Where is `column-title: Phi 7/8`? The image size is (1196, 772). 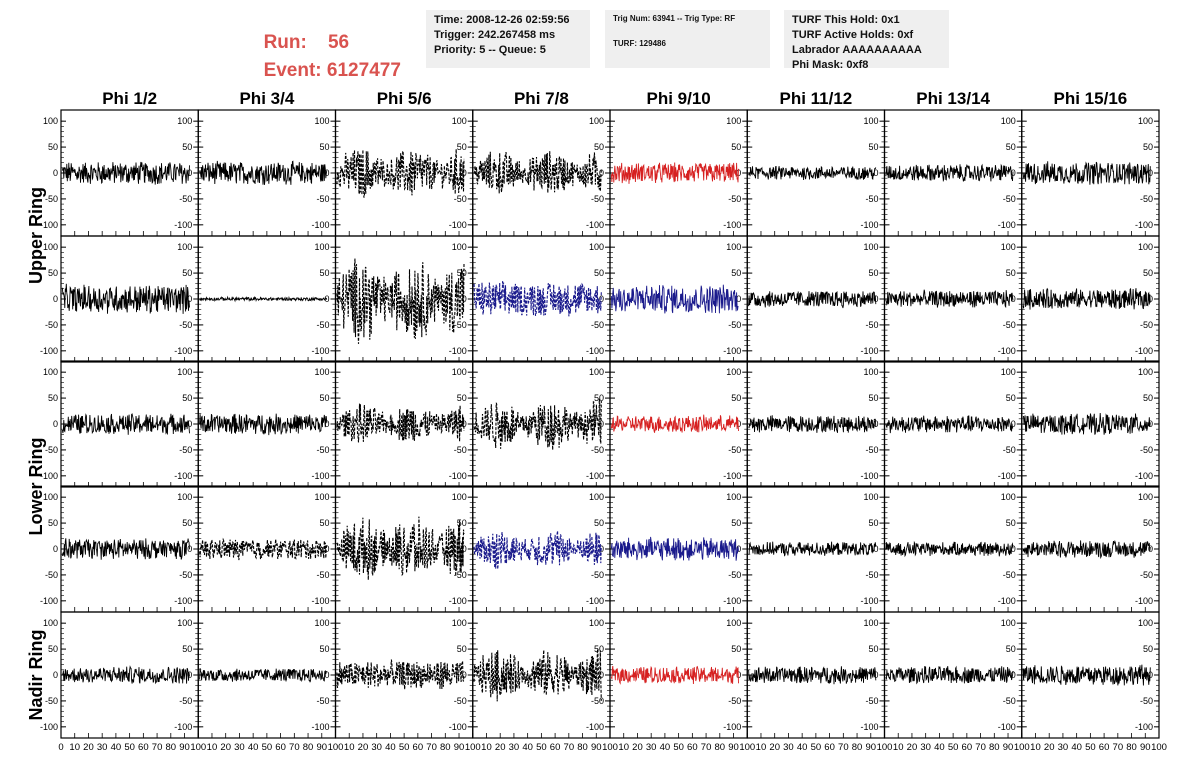
column-title: Phi 7/8 is located at coordinates (541, 98).